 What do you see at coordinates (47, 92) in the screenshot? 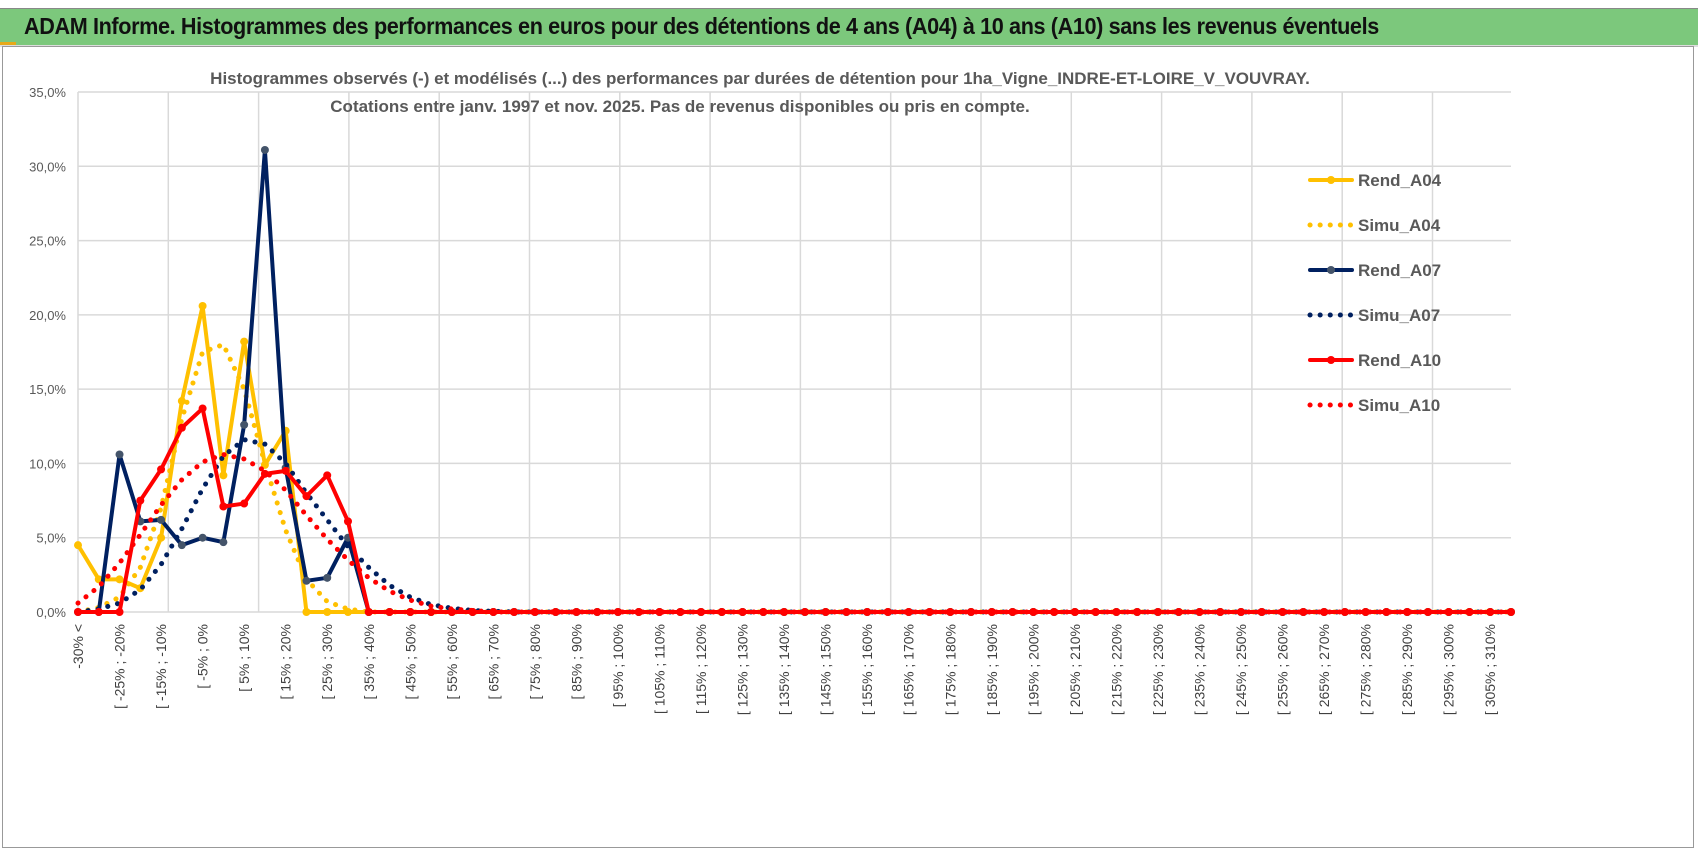
I see `y-tick-label: 35,0%` at bounding box center [47, 92].